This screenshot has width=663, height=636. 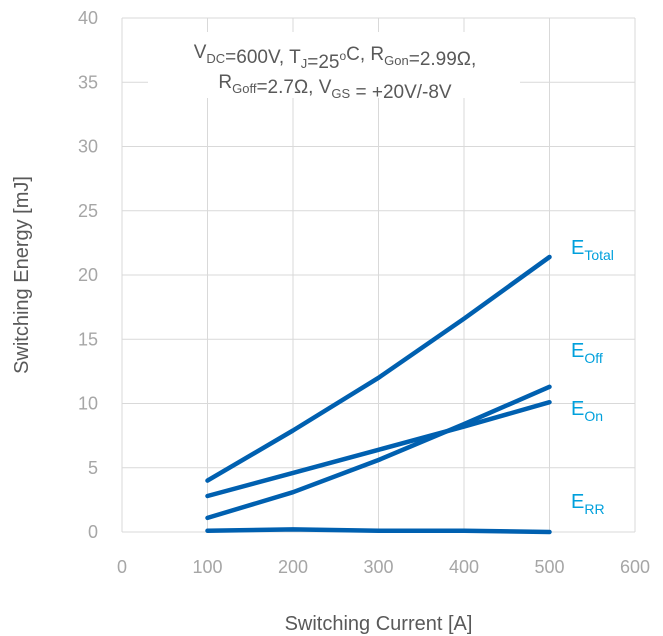 What do you see at coordinates (88, 404) in the screenshot?
I see `y-tick-label: 10` at bounding box center [88, 404].